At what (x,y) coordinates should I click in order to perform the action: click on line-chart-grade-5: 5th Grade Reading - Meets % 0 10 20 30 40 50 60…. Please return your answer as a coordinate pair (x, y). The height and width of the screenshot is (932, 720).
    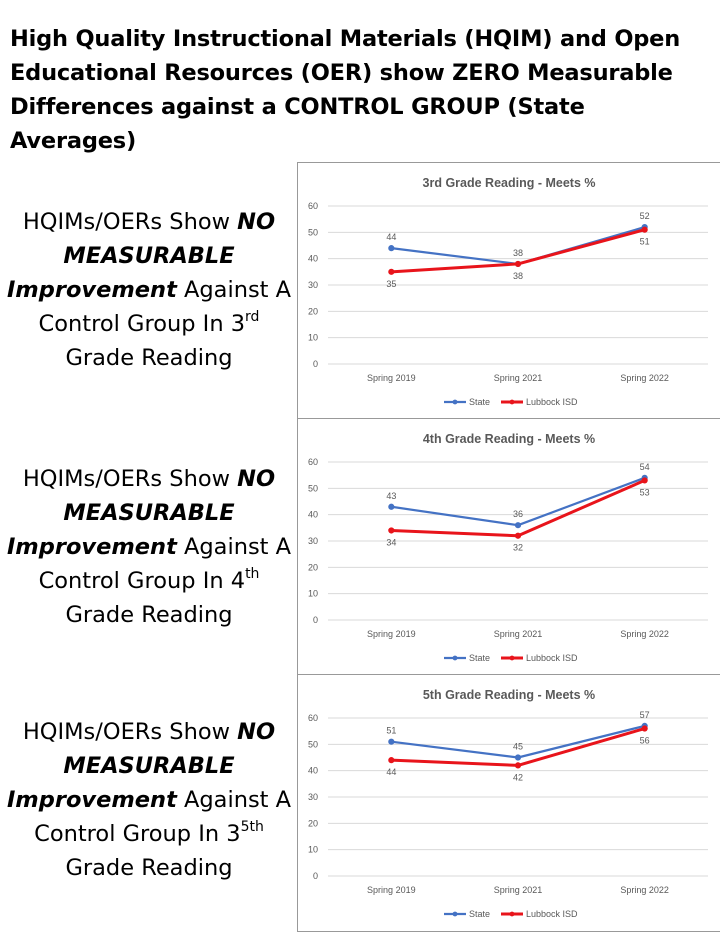
    Looking at the image, I should click on (508, 803).